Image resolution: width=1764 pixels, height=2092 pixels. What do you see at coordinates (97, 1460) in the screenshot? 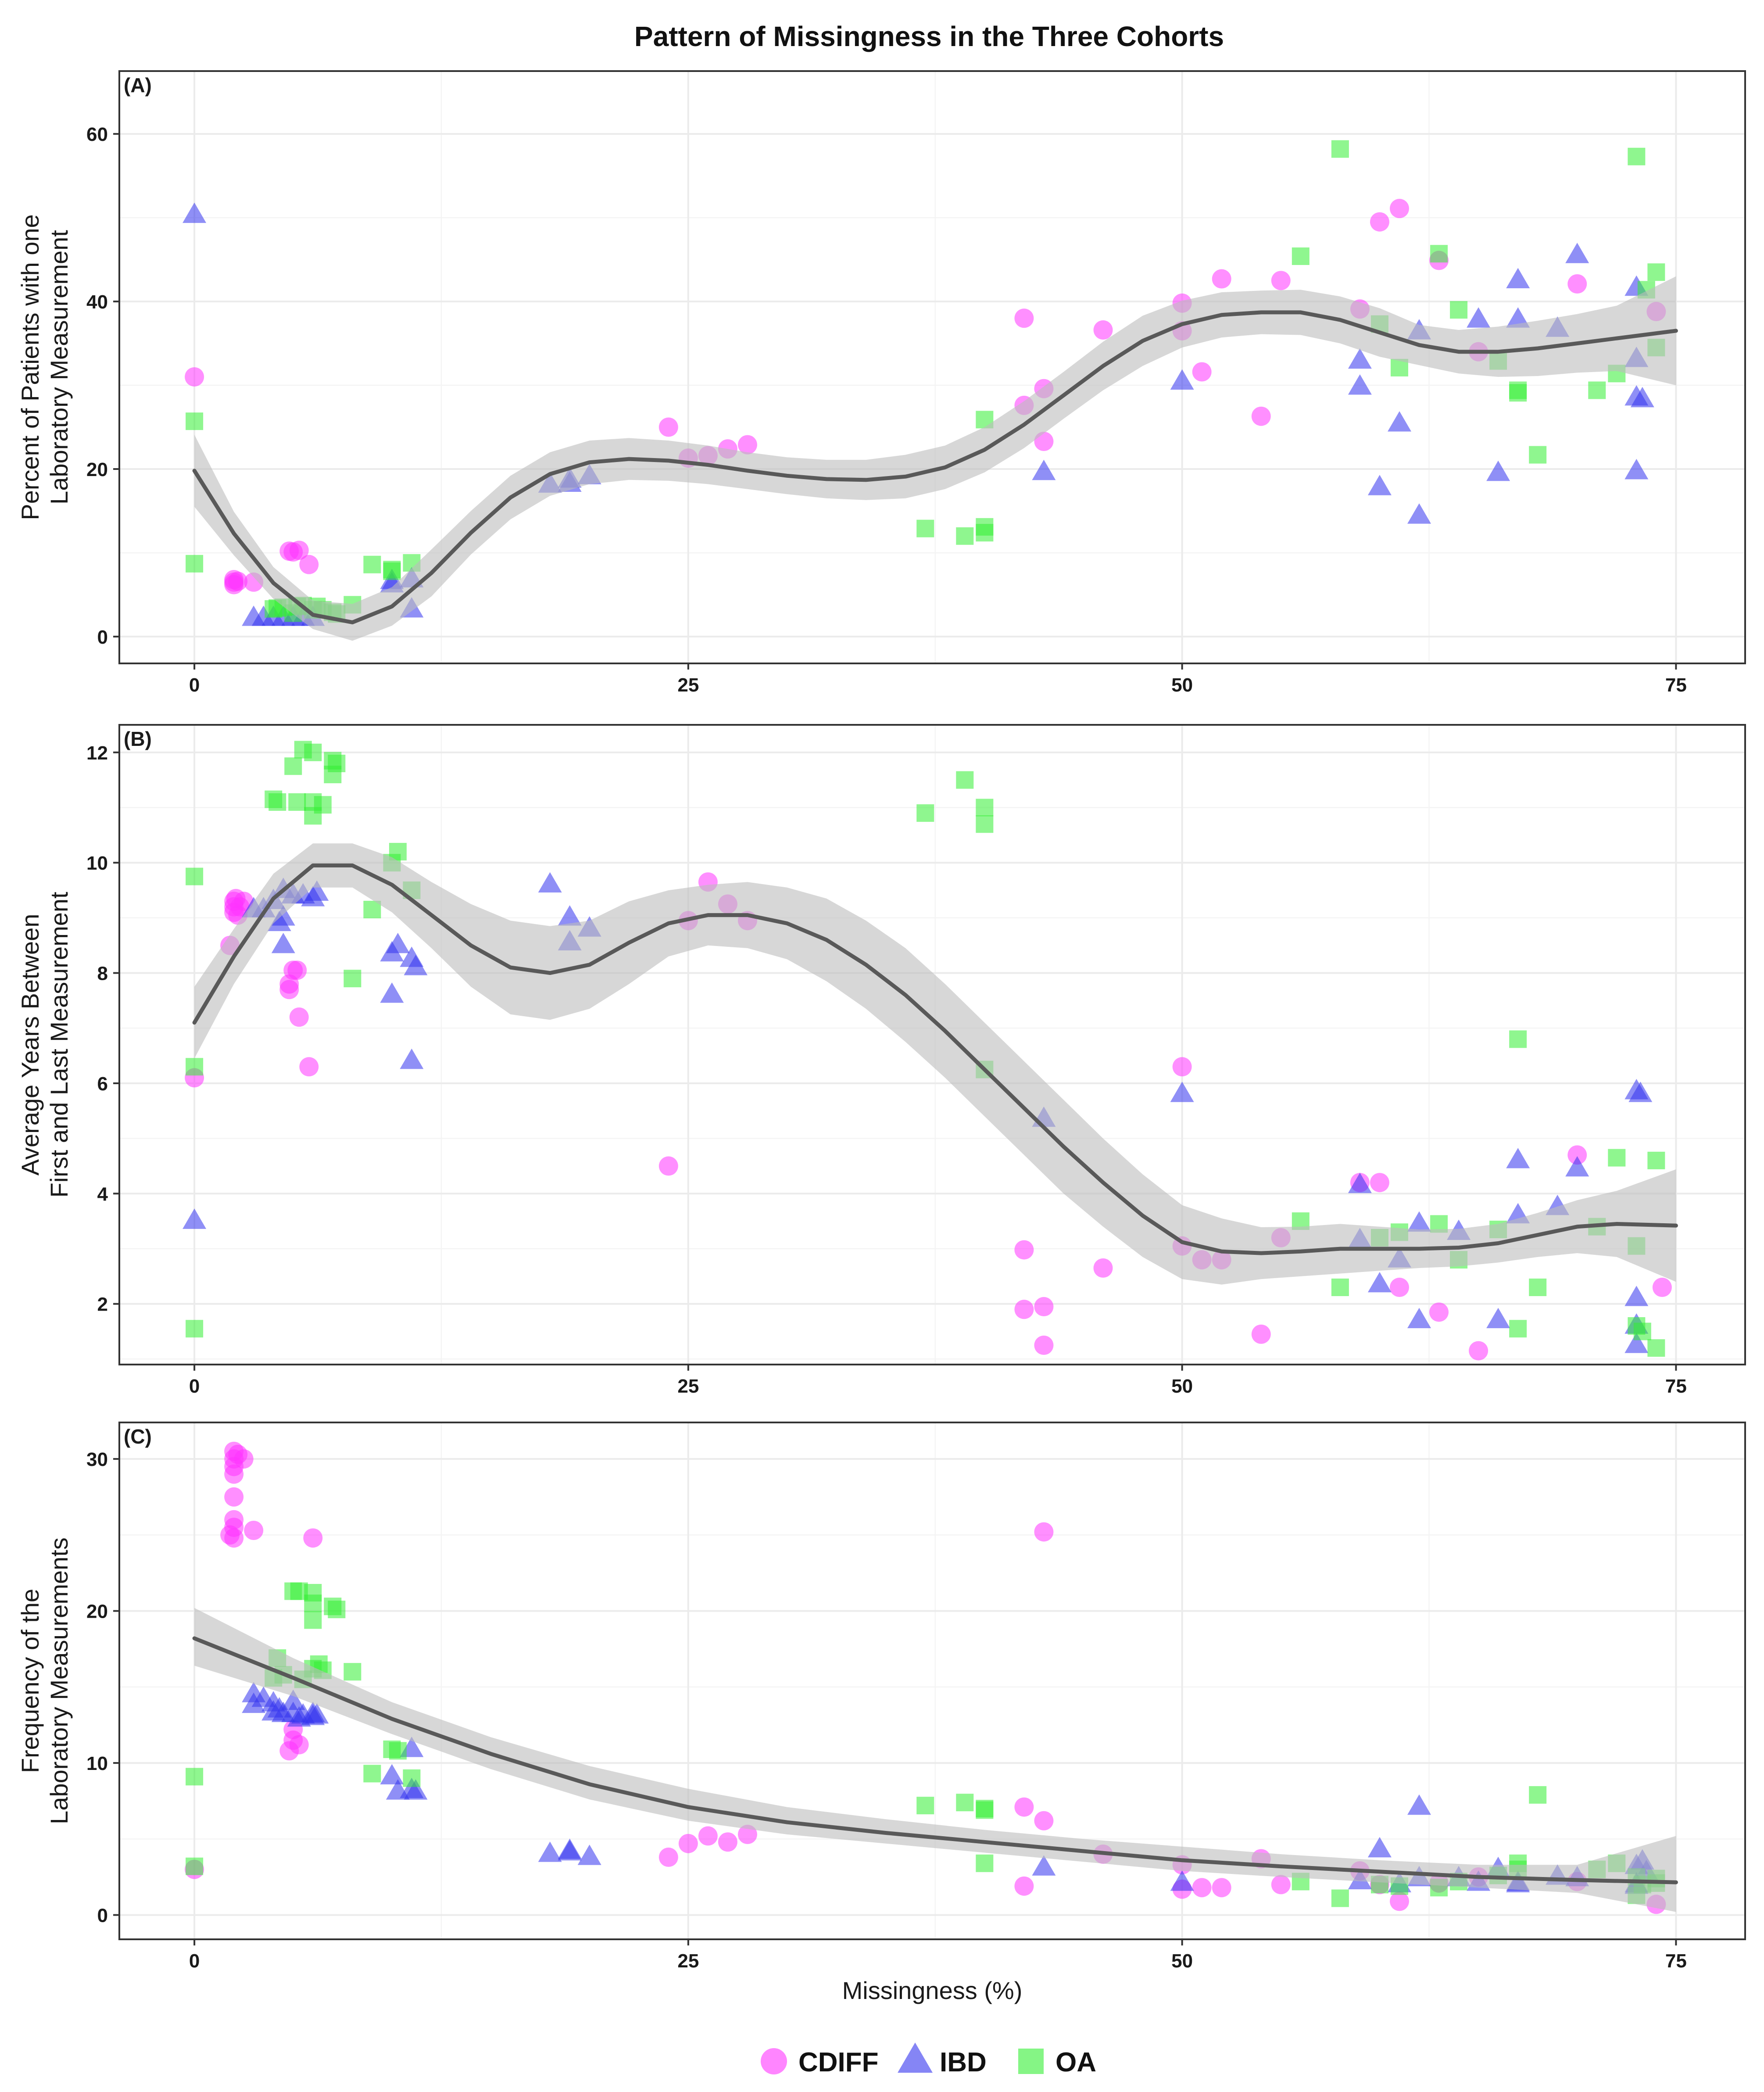
I see `y-tick-label: 30` at bounding box center [97, 1460].